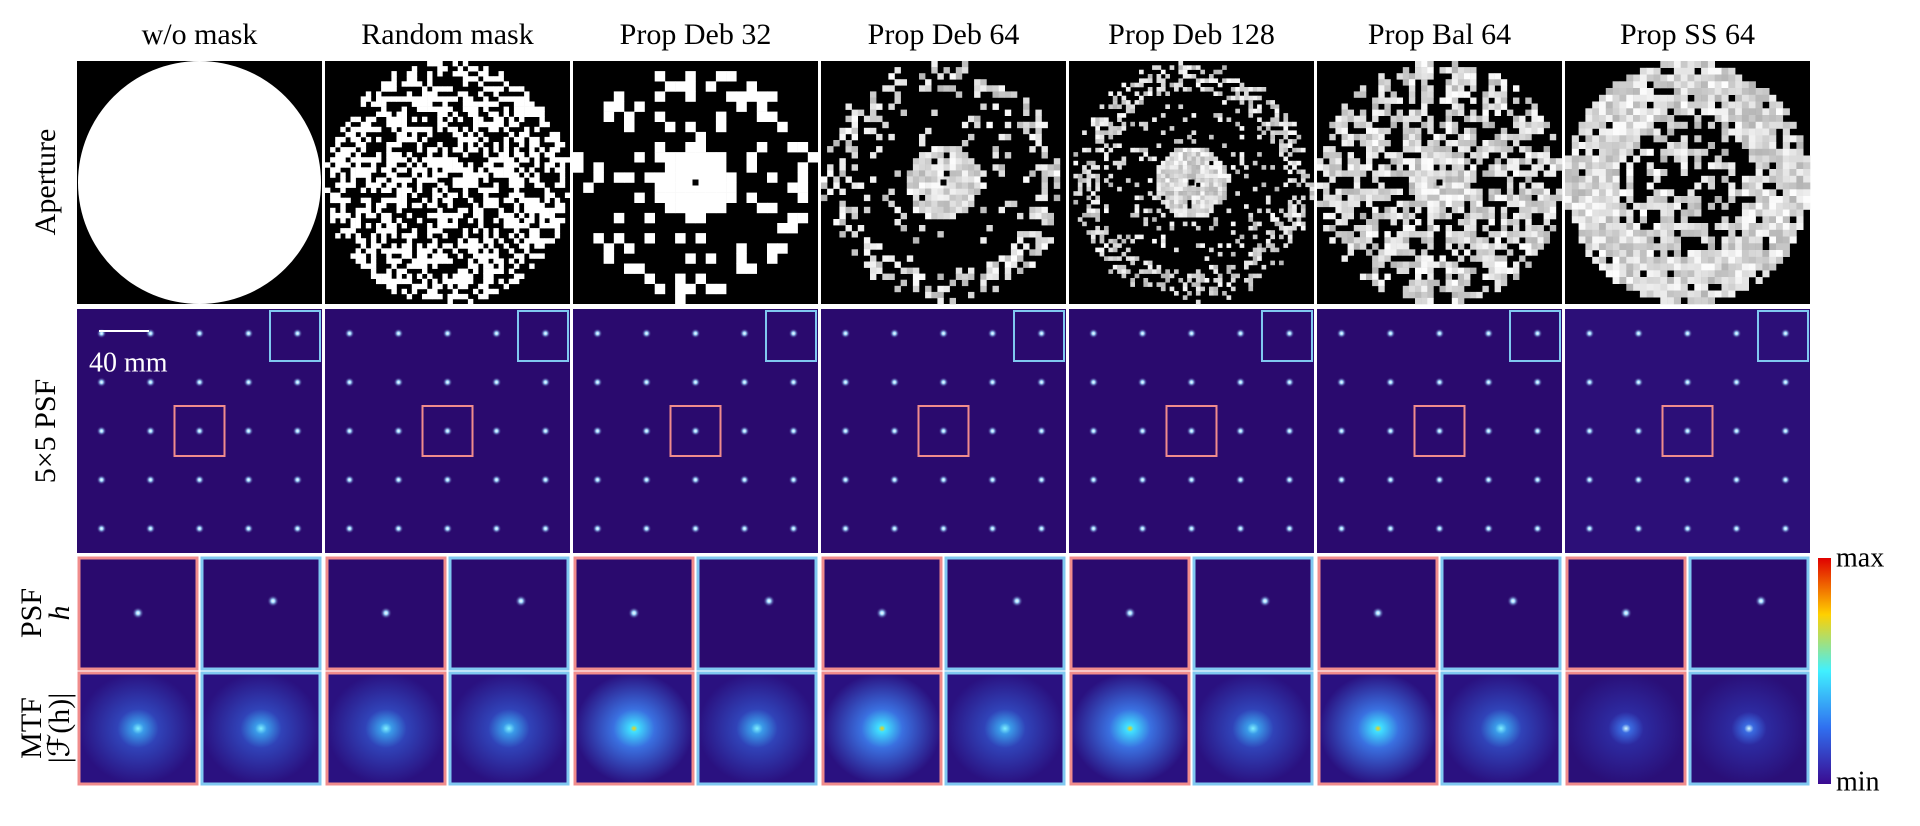 The width and height of the screenshot is (1920, 826). I want to click on psf-dot, so click(1390, 431).